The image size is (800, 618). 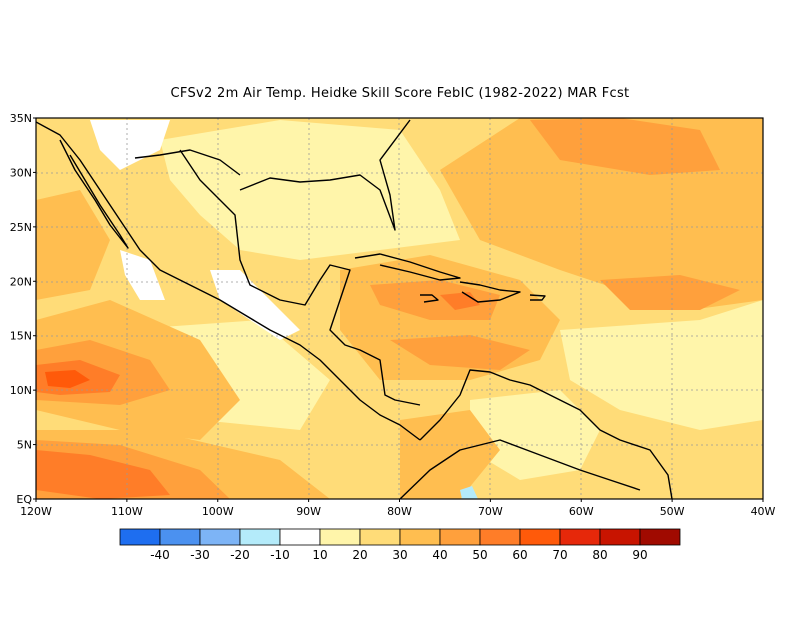 What do you see at coordinates (535, 435) in the screenshot?
I see `field-light-yellow-sam` at bounding box center [535, 435].